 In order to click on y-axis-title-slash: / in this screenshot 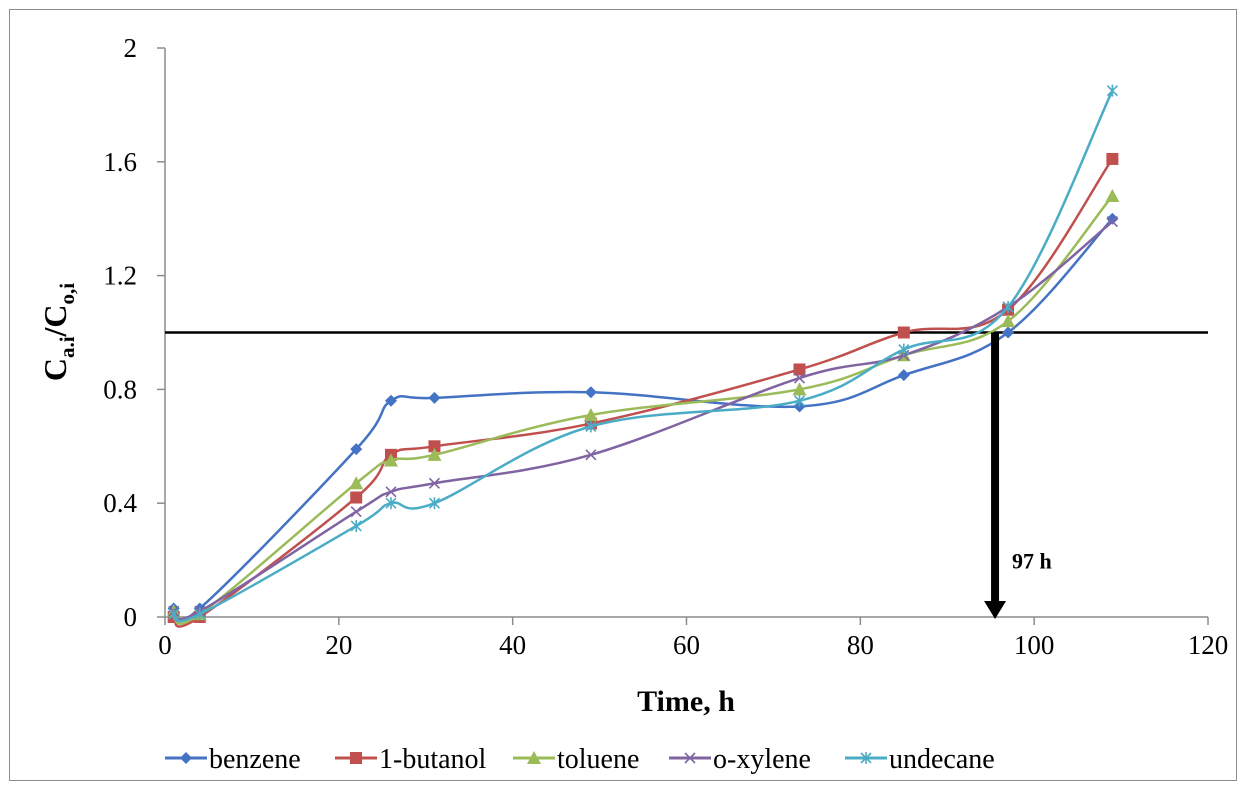, I will do `click(55, 331)`.